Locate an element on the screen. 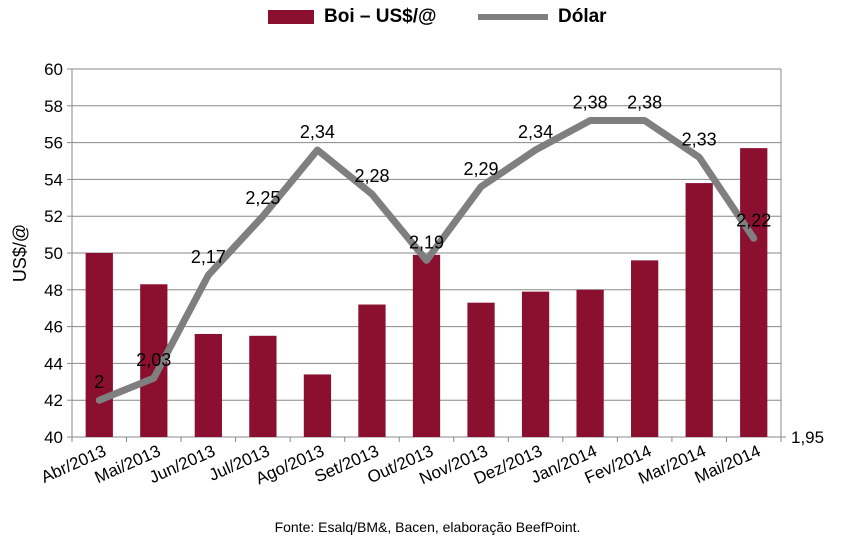  data-label: 2,03 is located at coordinates (153, 360).